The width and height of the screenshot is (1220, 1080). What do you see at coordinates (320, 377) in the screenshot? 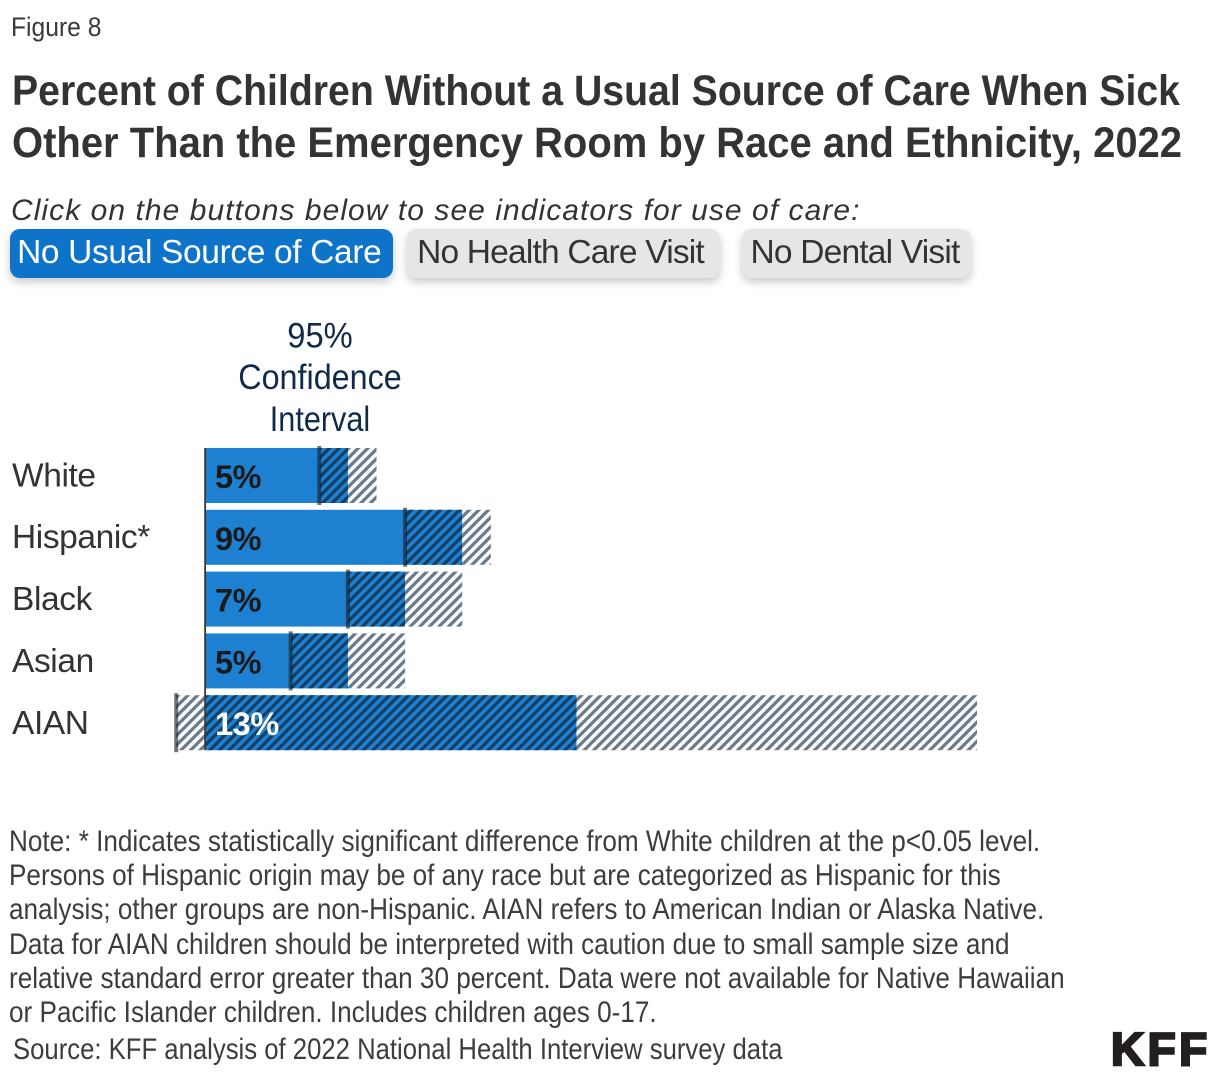
I see `svg-text: Confidence` at bounding box center [320, 377].